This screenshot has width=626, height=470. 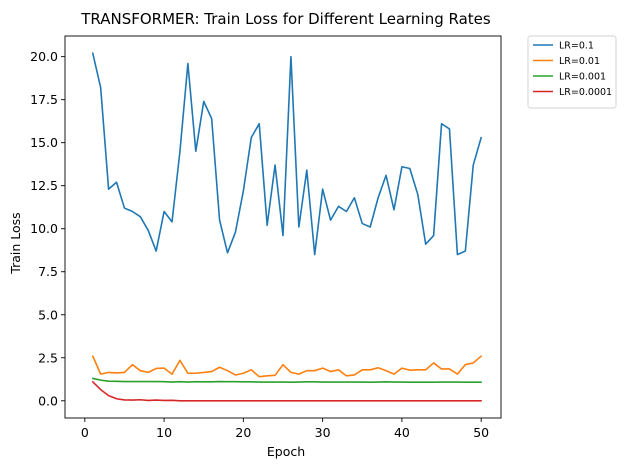 What do you see at coordinates (48, 400) in the screenshot?
I see `y-tick-label: 0.0` at bounding box center [48, 400].